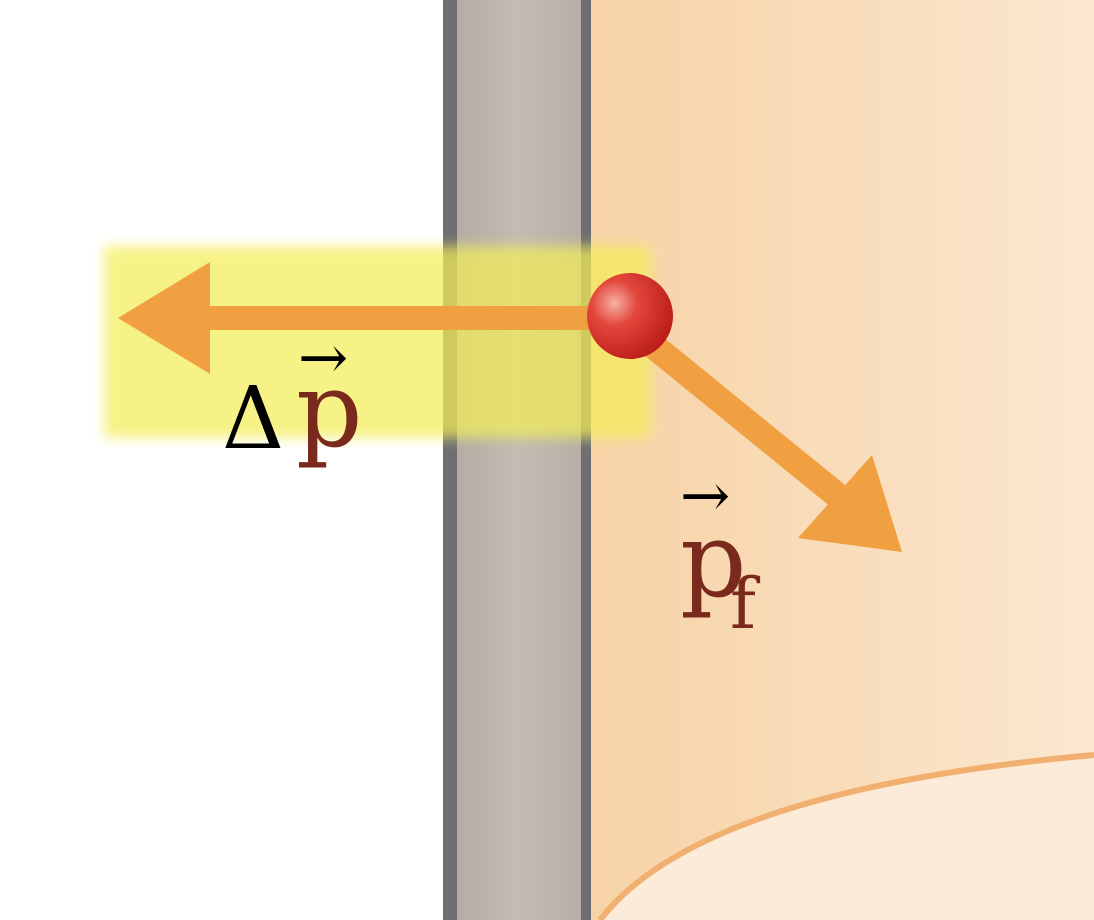  What do you see at coordinates (329, 410) in the screenshot?
I see `delta-p-symbol: p` at bounding box center [329, 410].